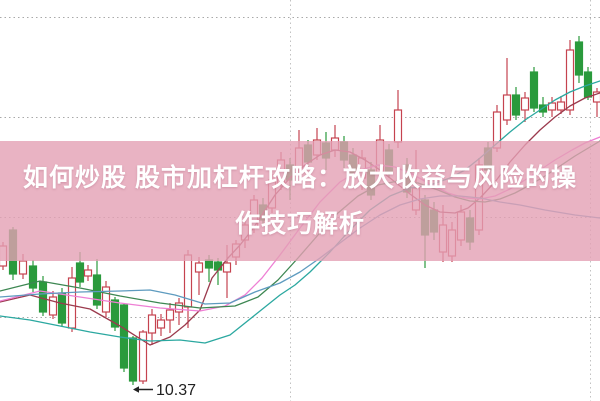  What do you see at coordinates (136, 389) in the screenshot?
I see `annotation-arrowhead` at bounding box center [136, 389].